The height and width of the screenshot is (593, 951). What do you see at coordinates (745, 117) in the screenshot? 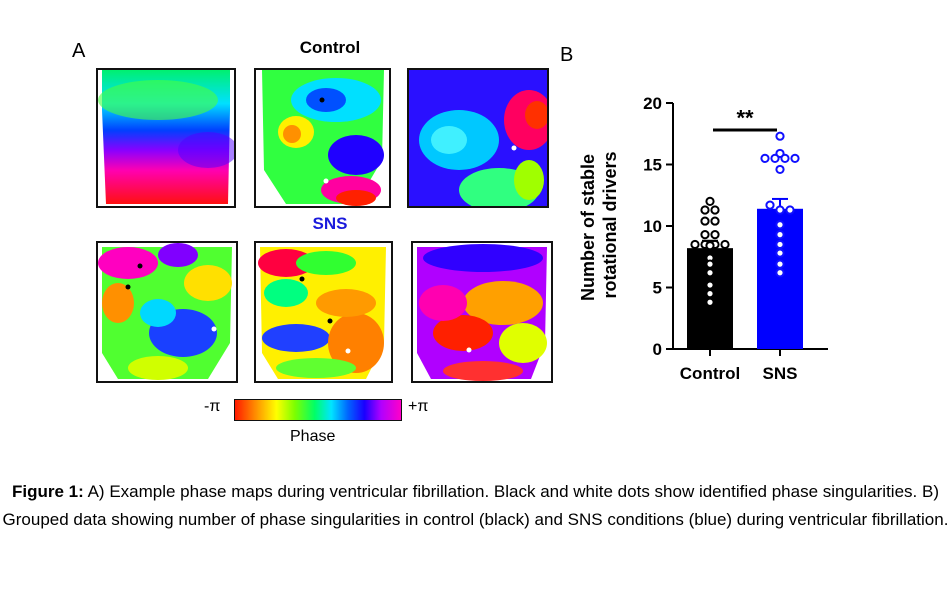
I see `significance-label: **` at bounding box center [745, 117].